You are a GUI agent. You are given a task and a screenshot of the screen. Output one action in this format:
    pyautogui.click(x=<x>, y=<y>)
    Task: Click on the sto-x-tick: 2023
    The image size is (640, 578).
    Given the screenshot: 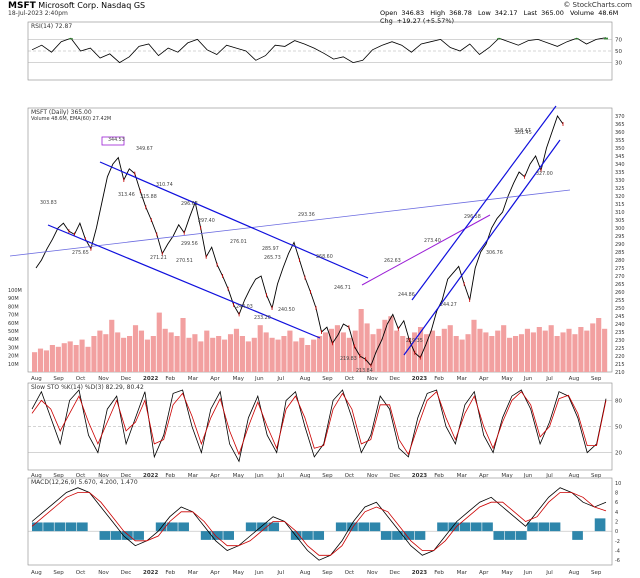 What is the action you would take?
    pyautogui.click(x=419, y=476)
    